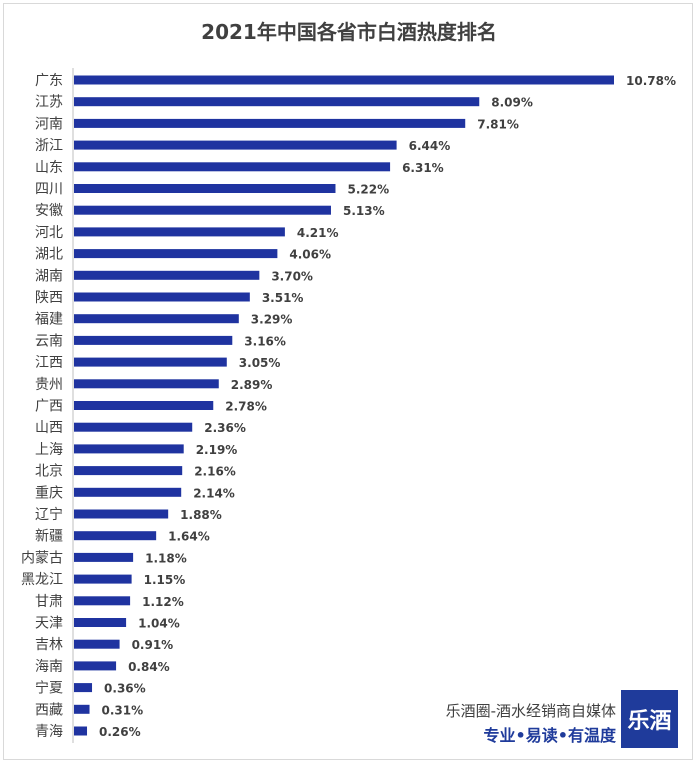  Describe the element at coordinates (49, 602) in the screenshot. I see `category-label: 甘肃` at that location.